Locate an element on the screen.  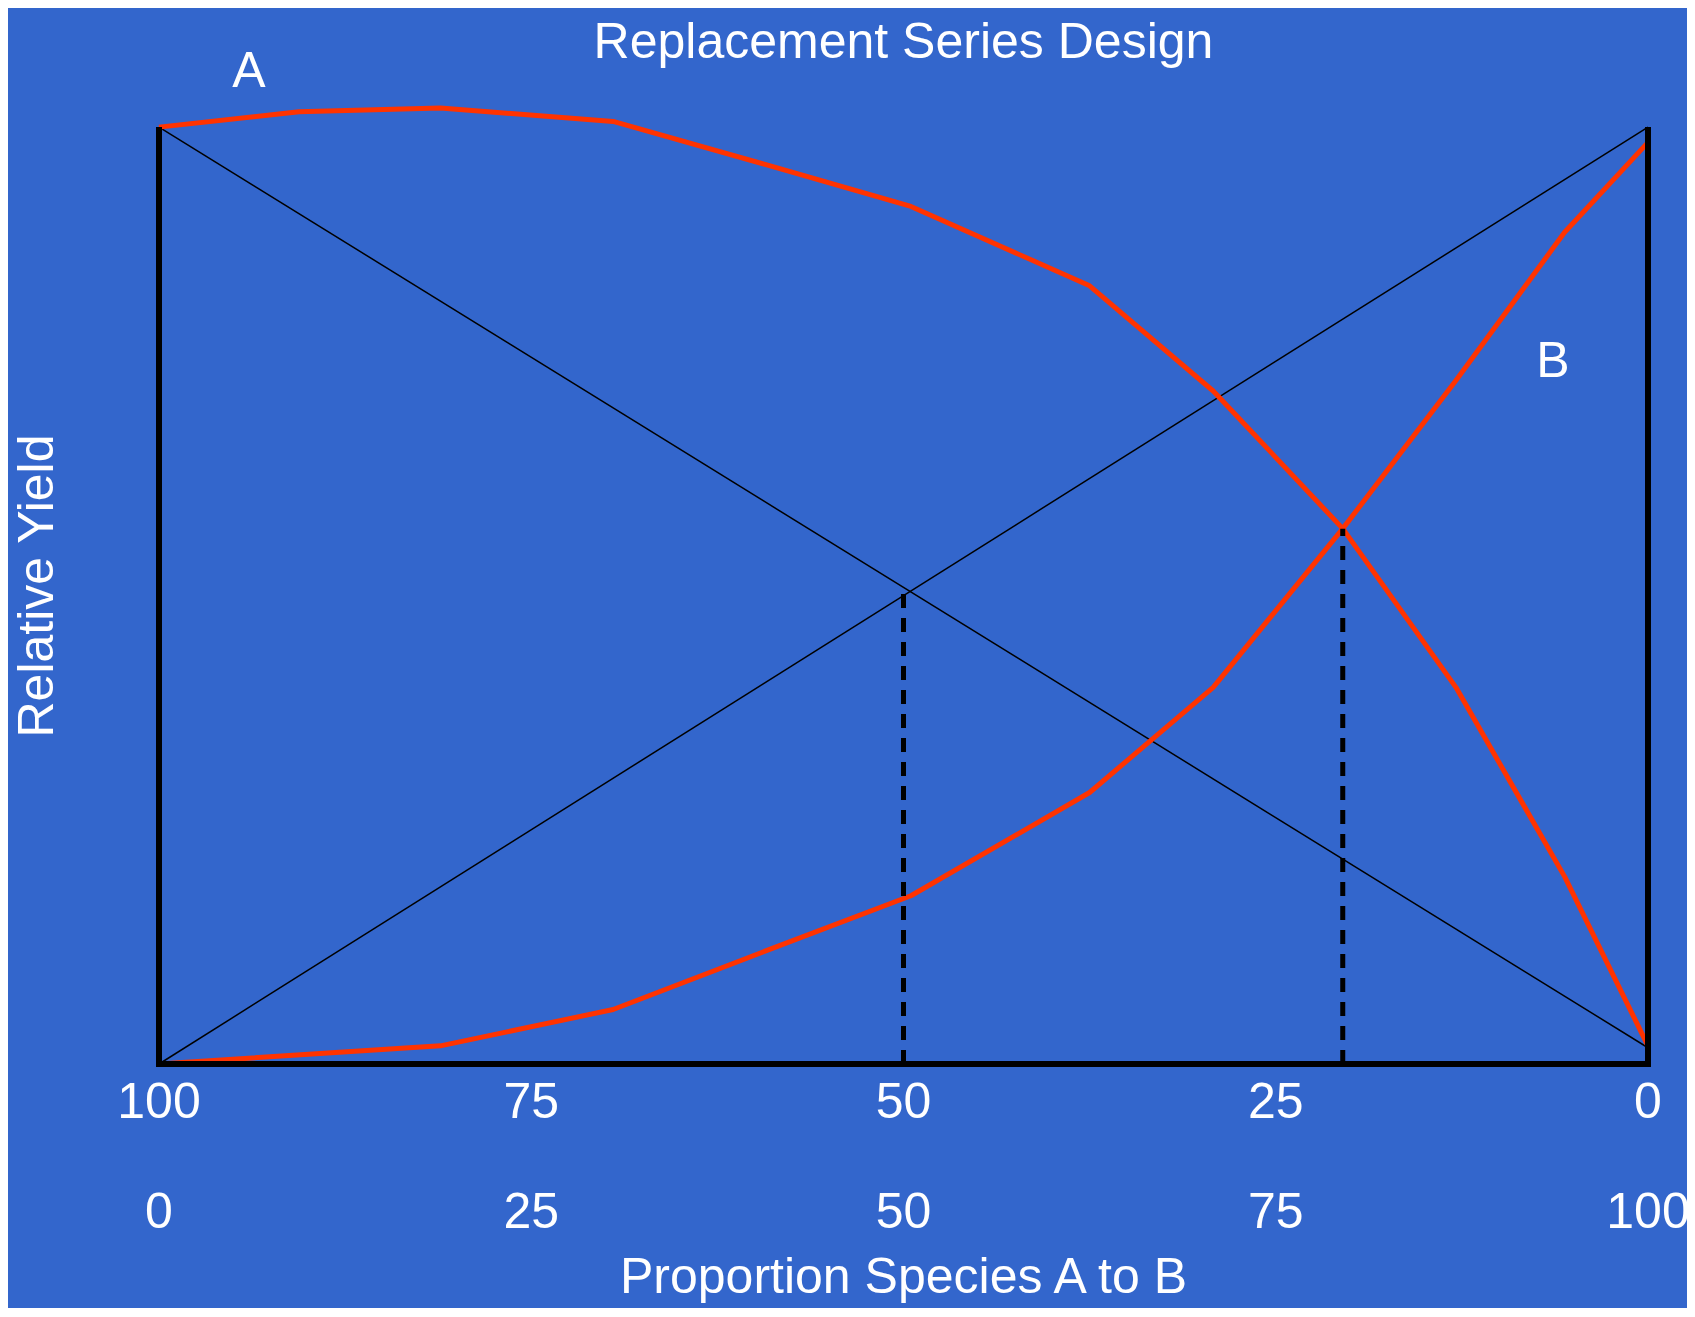
series-label: A is located at coordinates (249, 70).